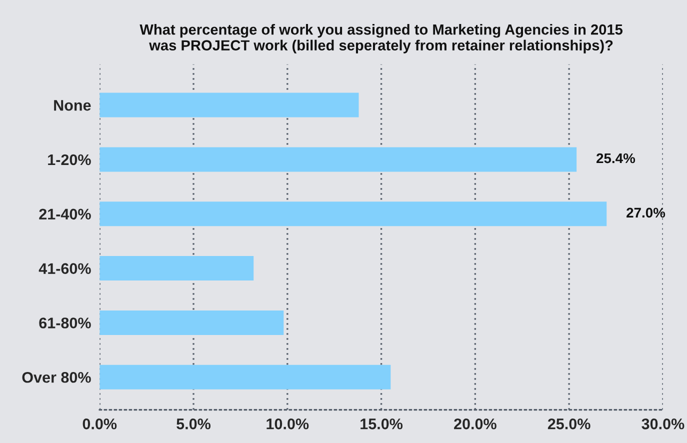 This screenshot has width=687, height=443. Describe the element at coordinates (193, 424) in the screenshot. I see `x-tick-label: 5.0%` at that location.